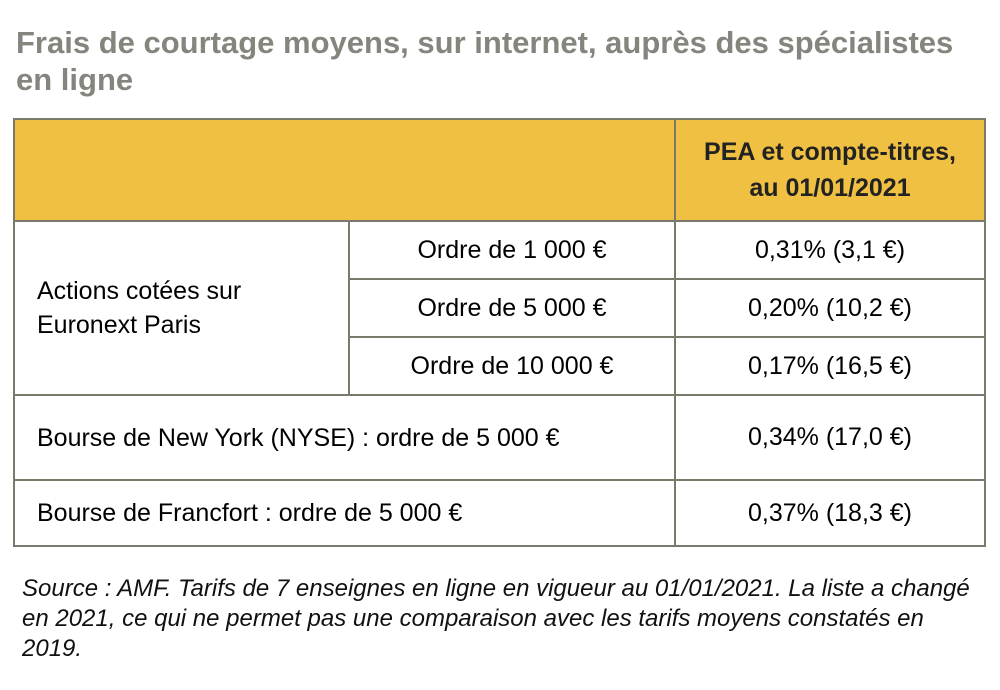 This screenshot has width=1000, height=690. I want to click on header-empty-cell, so click(344, 170).